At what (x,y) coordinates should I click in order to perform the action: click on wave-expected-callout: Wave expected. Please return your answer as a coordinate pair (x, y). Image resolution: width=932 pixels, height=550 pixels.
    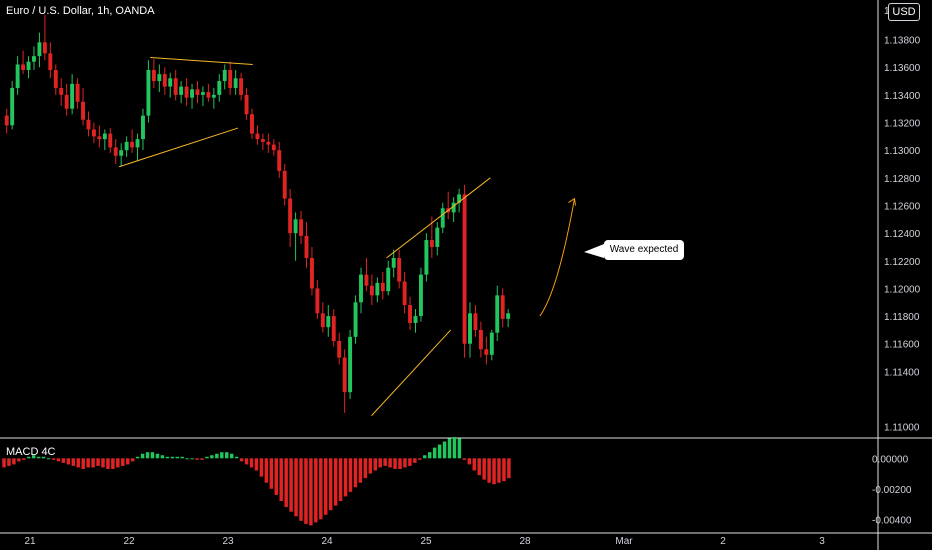
    Looking at the image, I should click on (644, 250).